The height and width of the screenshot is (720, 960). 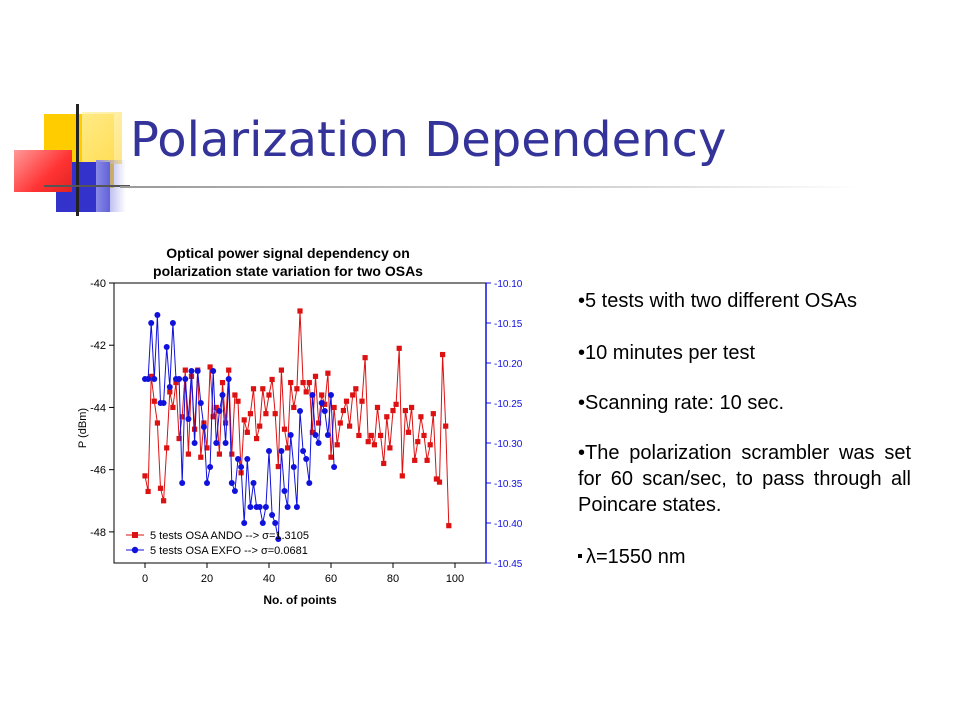 I want to click on series-layer, so click(x=297, y=425).